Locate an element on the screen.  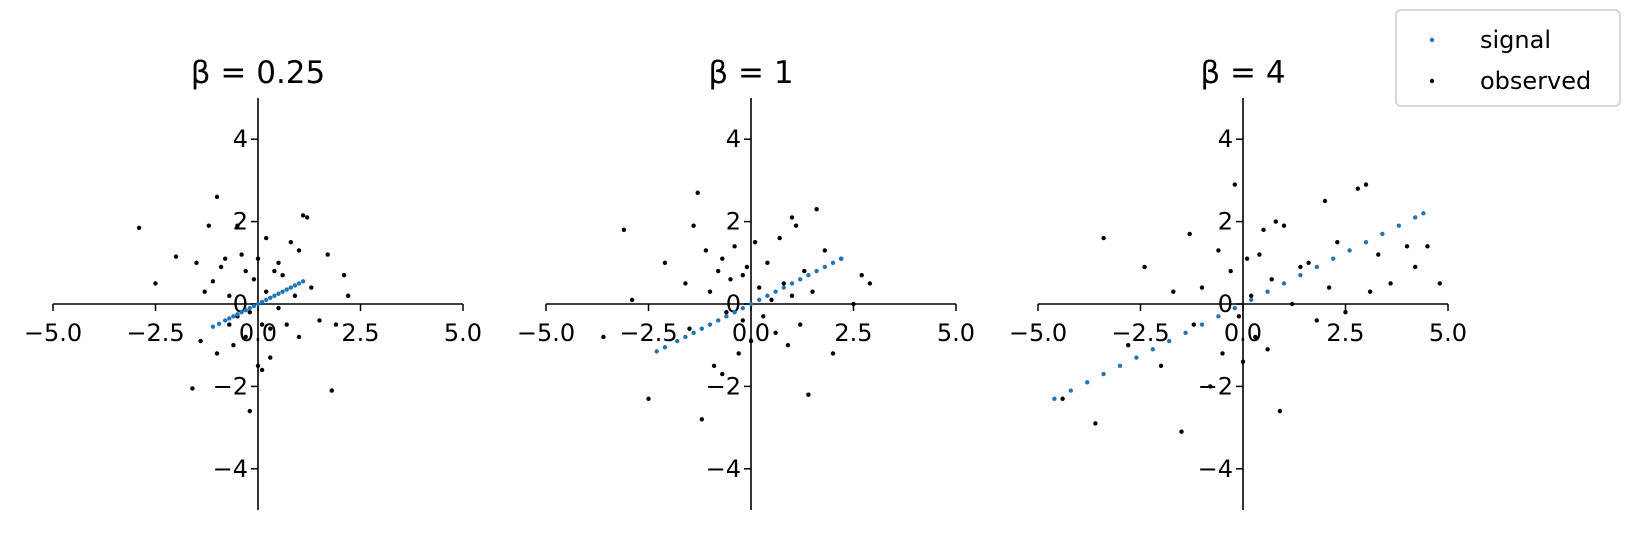
legend: signal observed is located at coordinates (1508, 58).